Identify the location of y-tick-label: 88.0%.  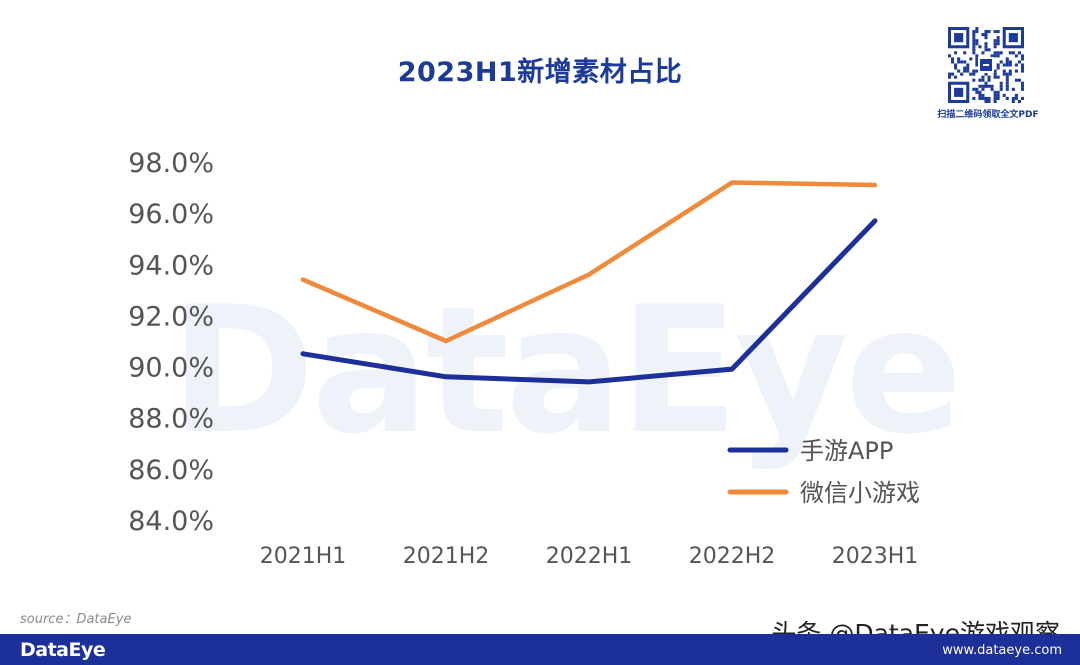
(171, 419).